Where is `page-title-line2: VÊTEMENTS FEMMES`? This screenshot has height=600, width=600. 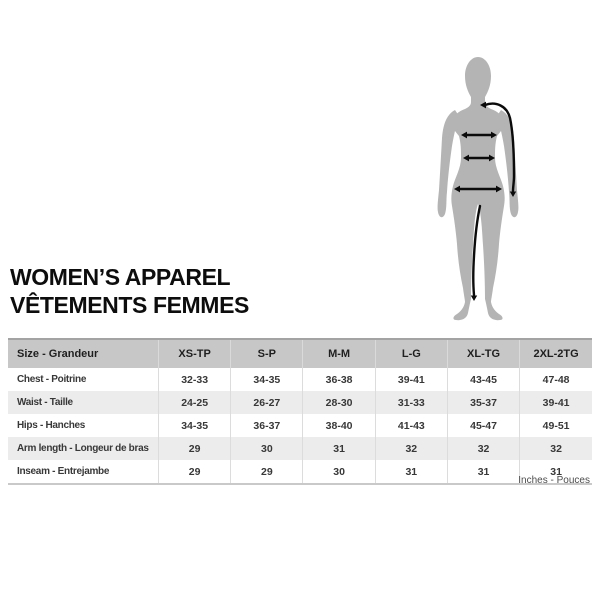
page-title-line2: VÊTEMENTS FEMMES is located at coordinates (129, 305).